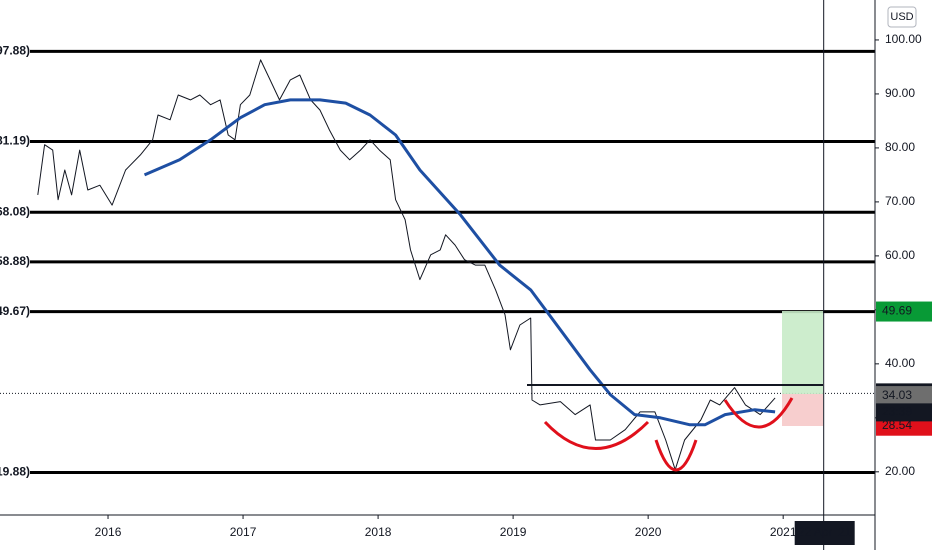  Describe the element at coordinates (900, 147) in the screenshot. I see `y-tick-label: 80.00` at that location.